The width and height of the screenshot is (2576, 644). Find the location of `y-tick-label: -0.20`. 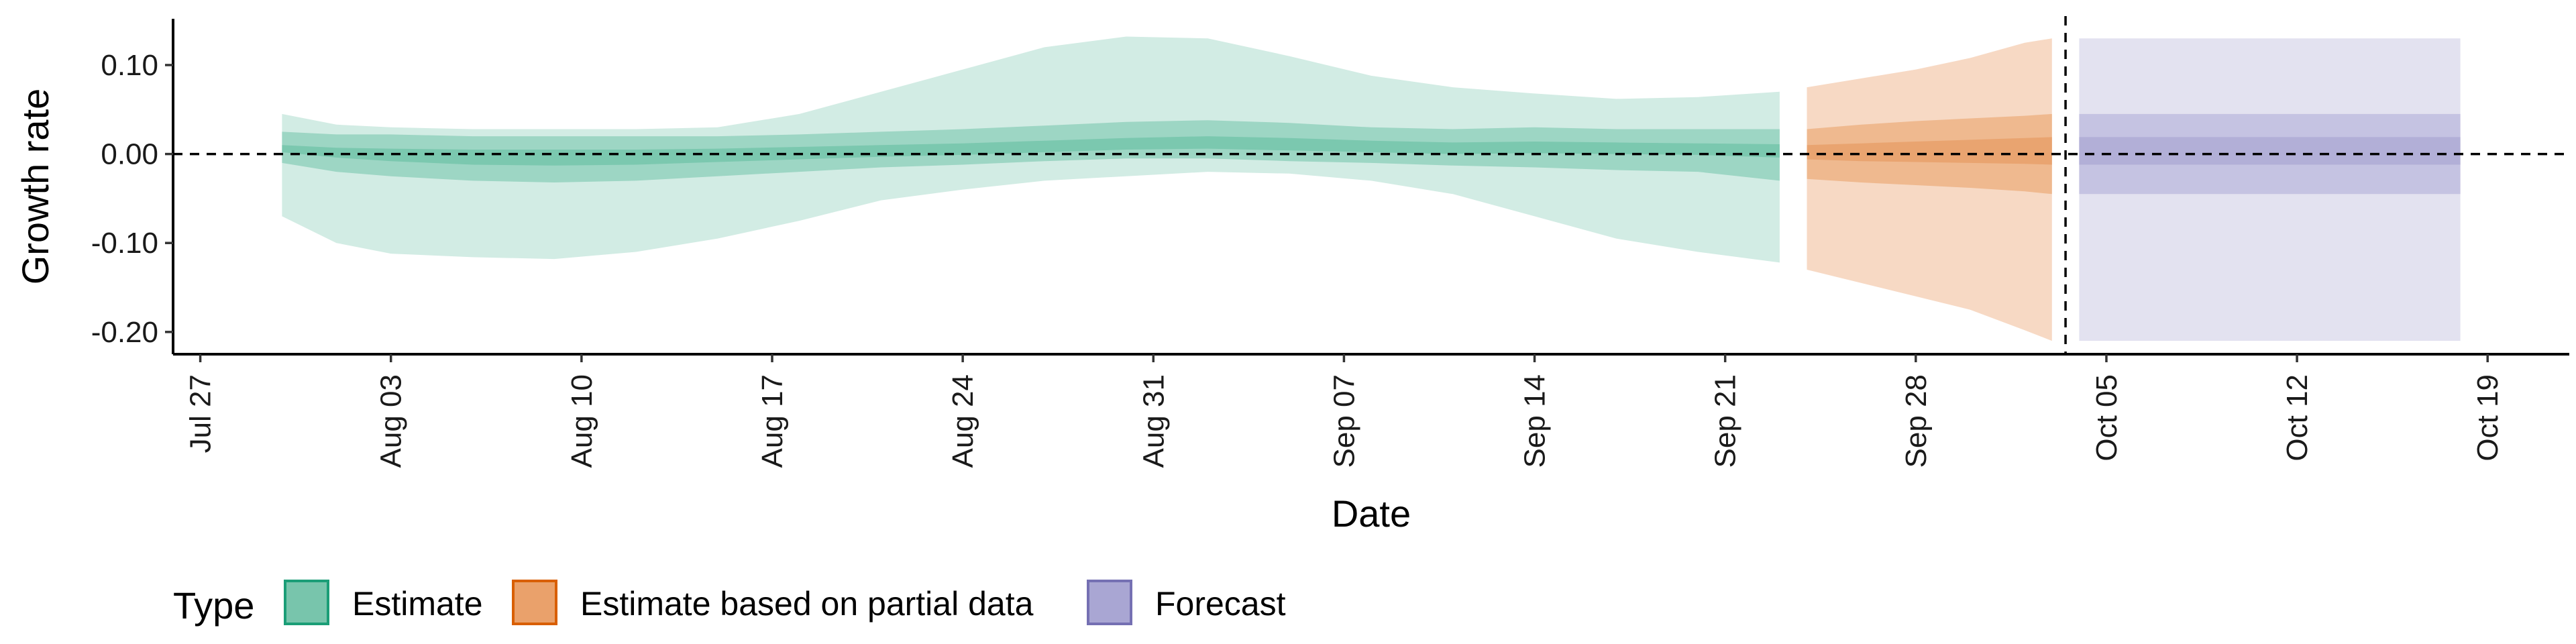

y-tick-label: -0.20 is located at coordinates (124, 332).